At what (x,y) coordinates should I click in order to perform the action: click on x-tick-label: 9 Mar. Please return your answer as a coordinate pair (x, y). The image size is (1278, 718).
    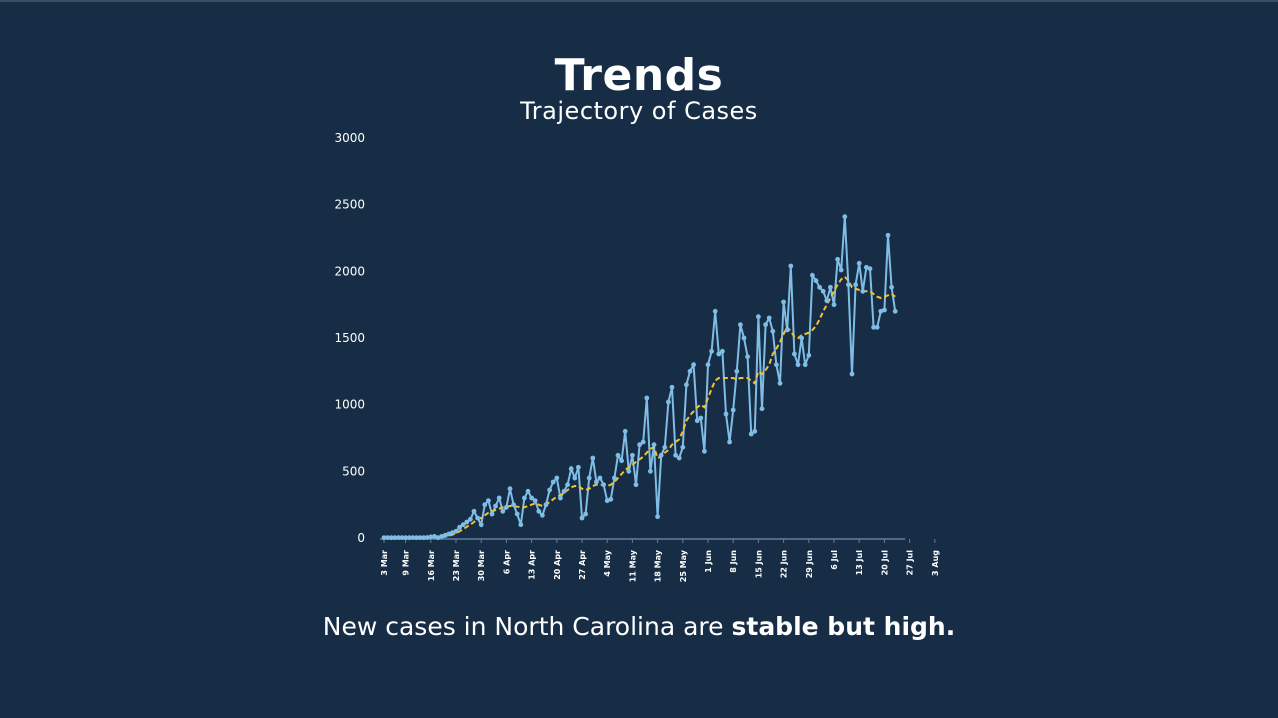
    Looking at the image, I should click on (406, 563).